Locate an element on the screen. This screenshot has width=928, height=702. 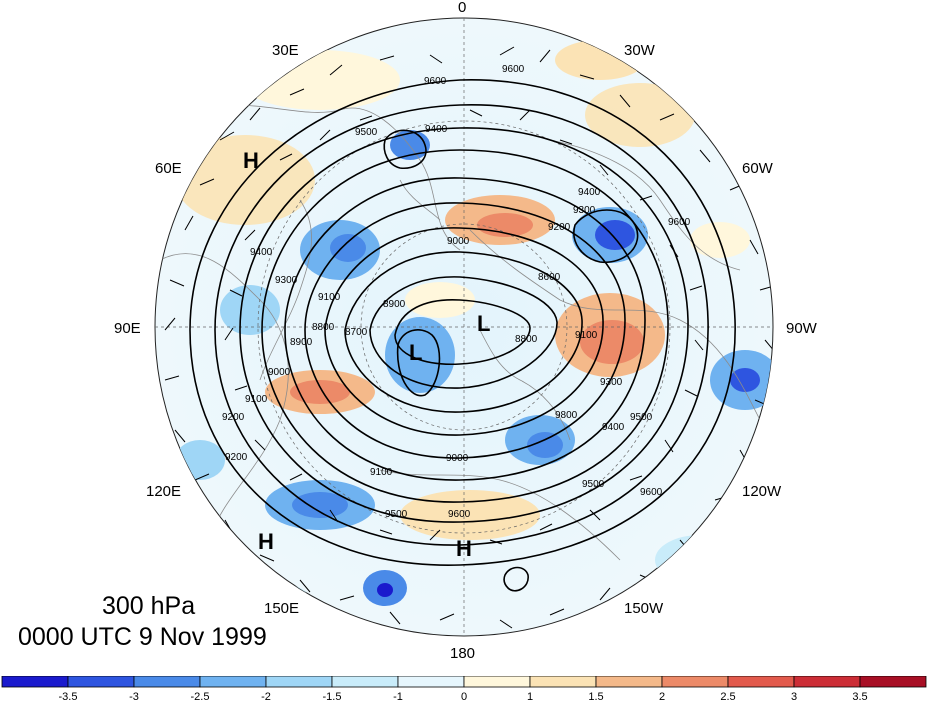
colorbar-tick-label: -3.5 is located at coordinates (68, 696).